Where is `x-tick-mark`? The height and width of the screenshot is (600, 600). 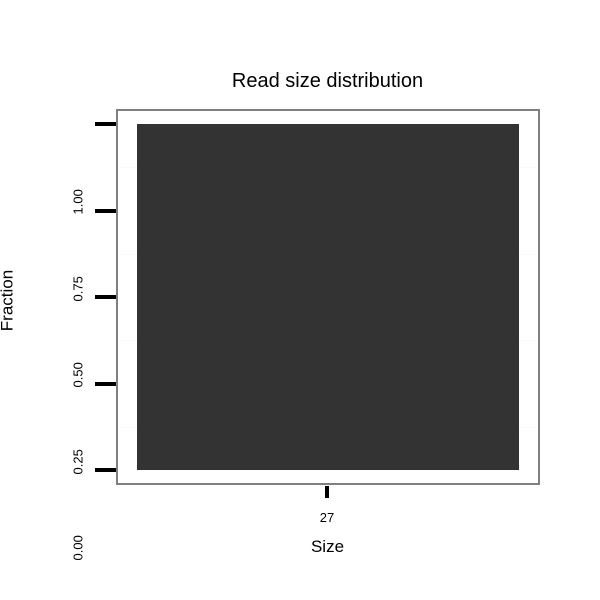 x-tick-mark is located at coordinates (327, 492).